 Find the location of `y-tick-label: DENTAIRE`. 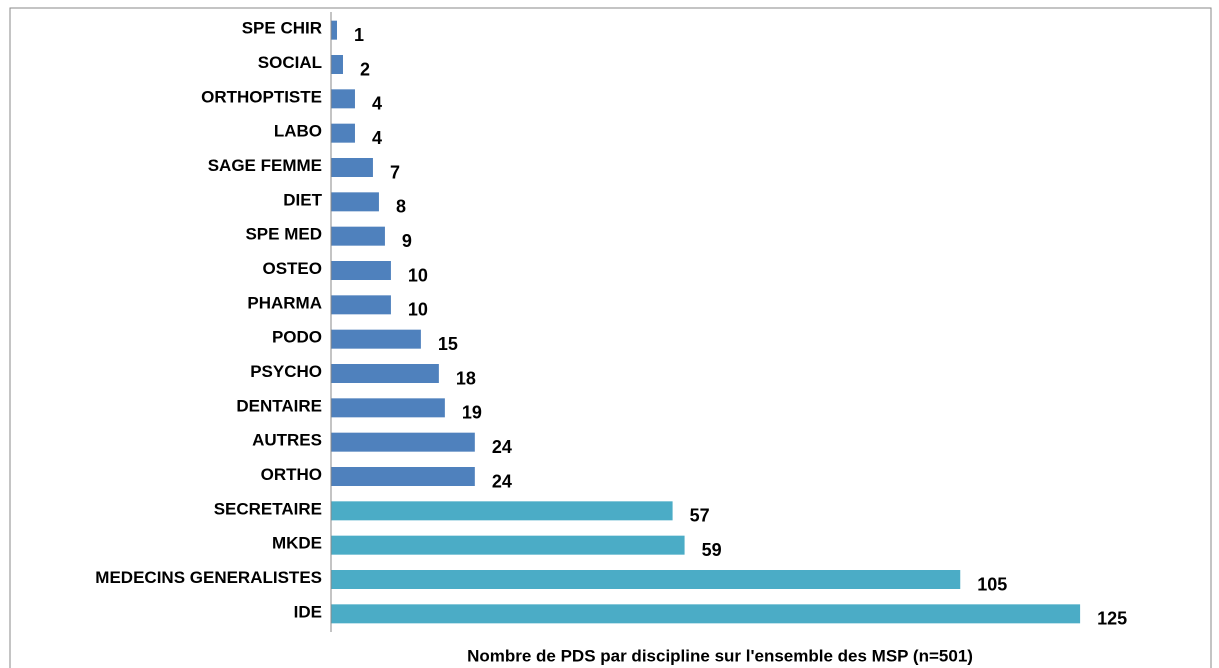

y-tick-label: DENTAIRE is located at coordinates (279, 405).